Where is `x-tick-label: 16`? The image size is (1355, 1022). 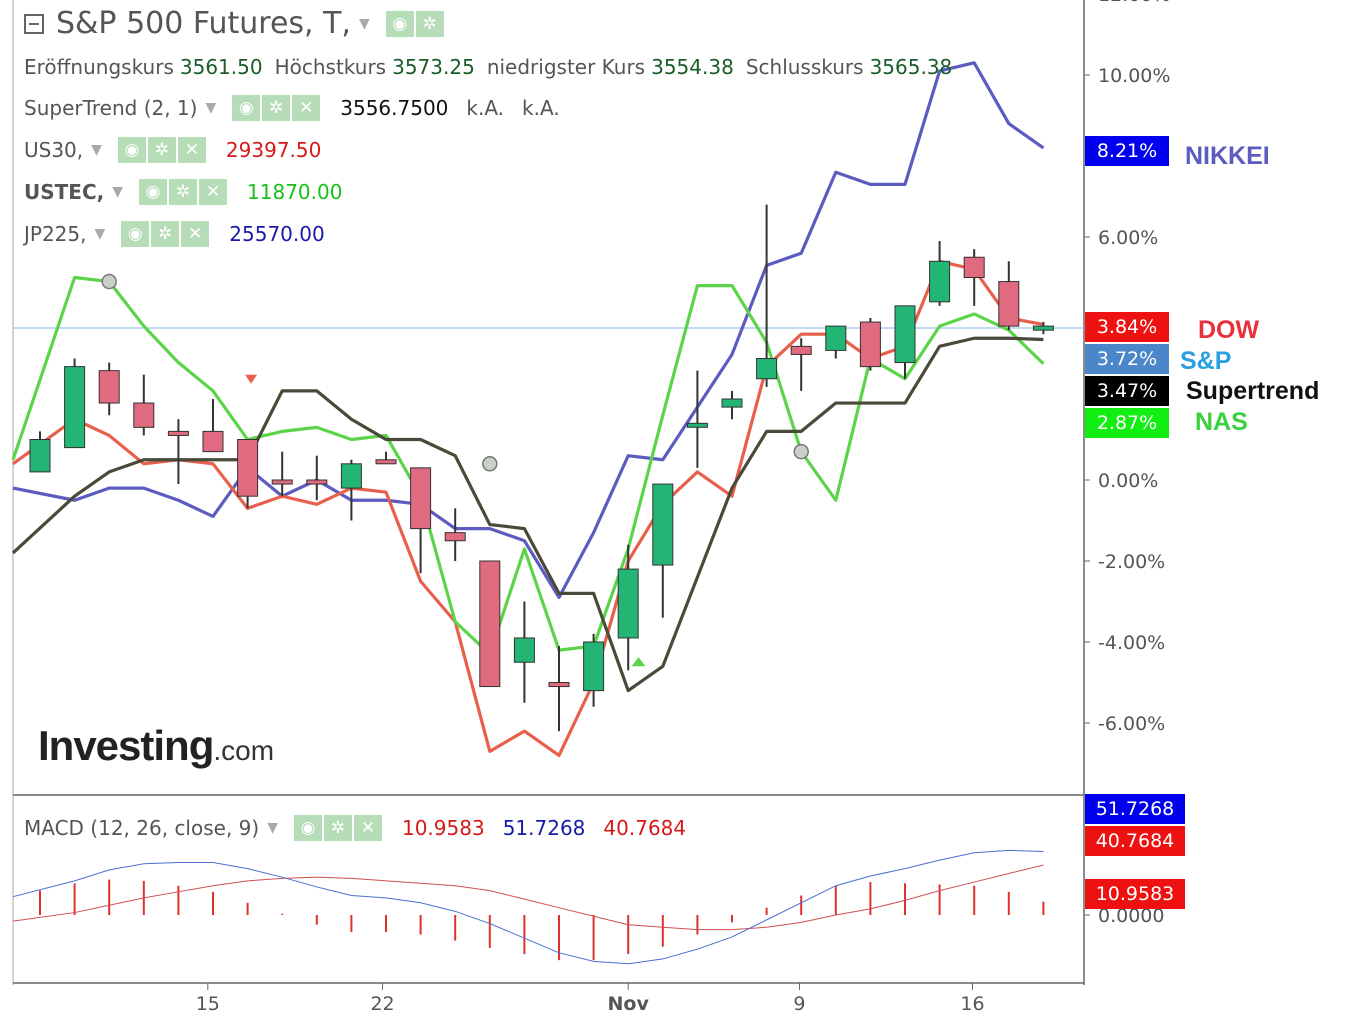
x-tick-label: 16 is located at coordinates (972, 1004).